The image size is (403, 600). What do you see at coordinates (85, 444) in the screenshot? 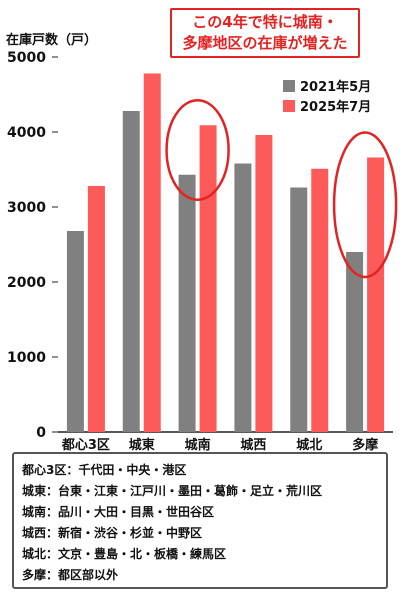
I see `x-tick-label: 都心3区` at bounding box center [85, 444].